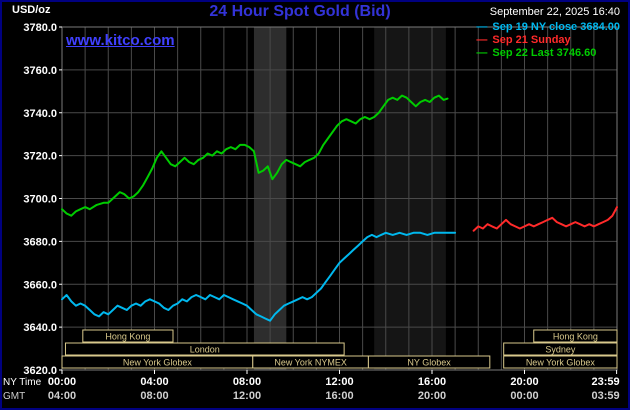 Image resolution: width=630 pixels, height=410 pixels. What do you see at coordinates (14, 396) in the screenshot?
I see `x-axis-row-label-gmt: GMT` at bounding box center [14, 396].